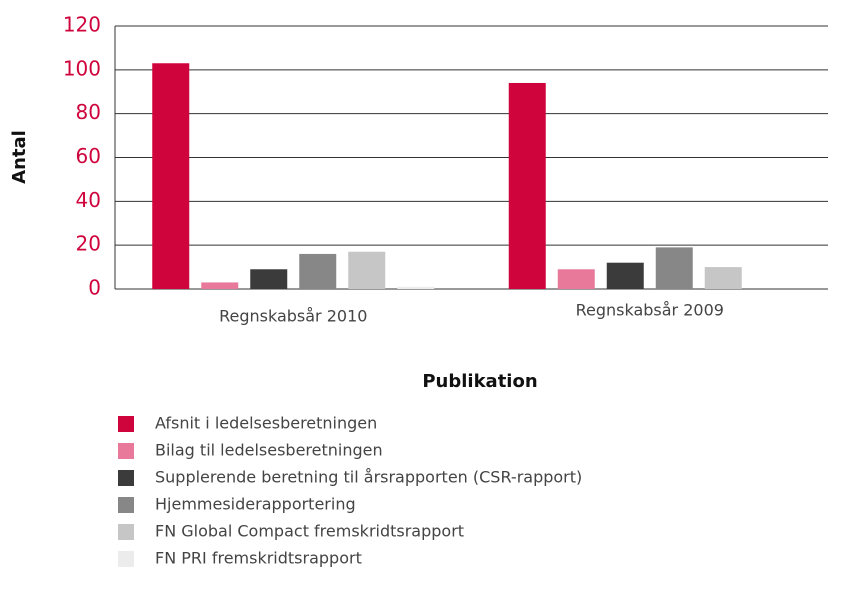 The width and height of the screenshot is (843, 598). What do you see at coordinates (293, 316) in the screenshot?
I see `x-tick-label: Regnskabsår 2010` at bounding box center [293, 316].